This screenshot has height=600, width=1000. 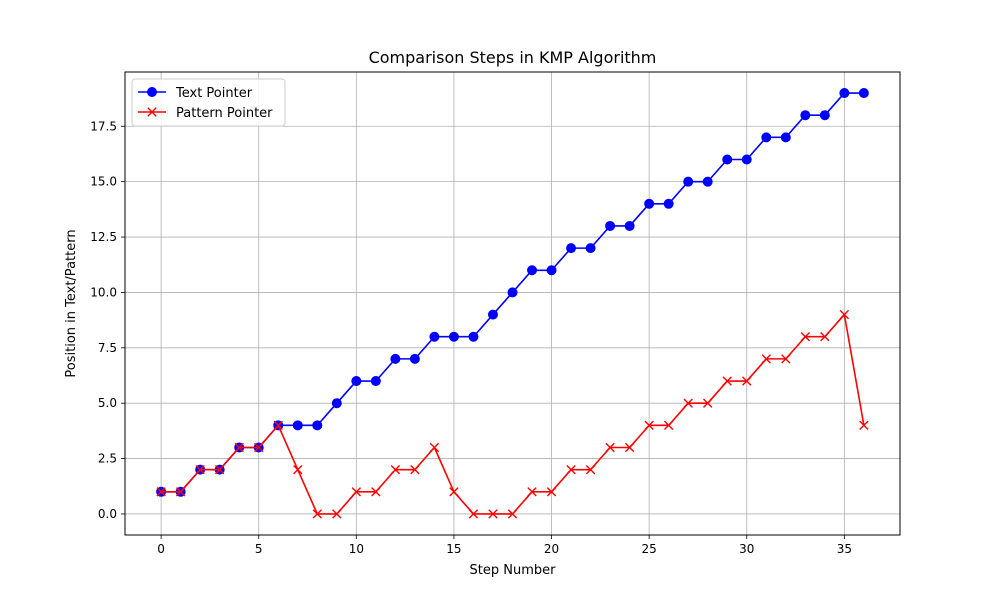 I want to click on y-axis-label: Position in Text/Pattern, so click(x=71, y=303).